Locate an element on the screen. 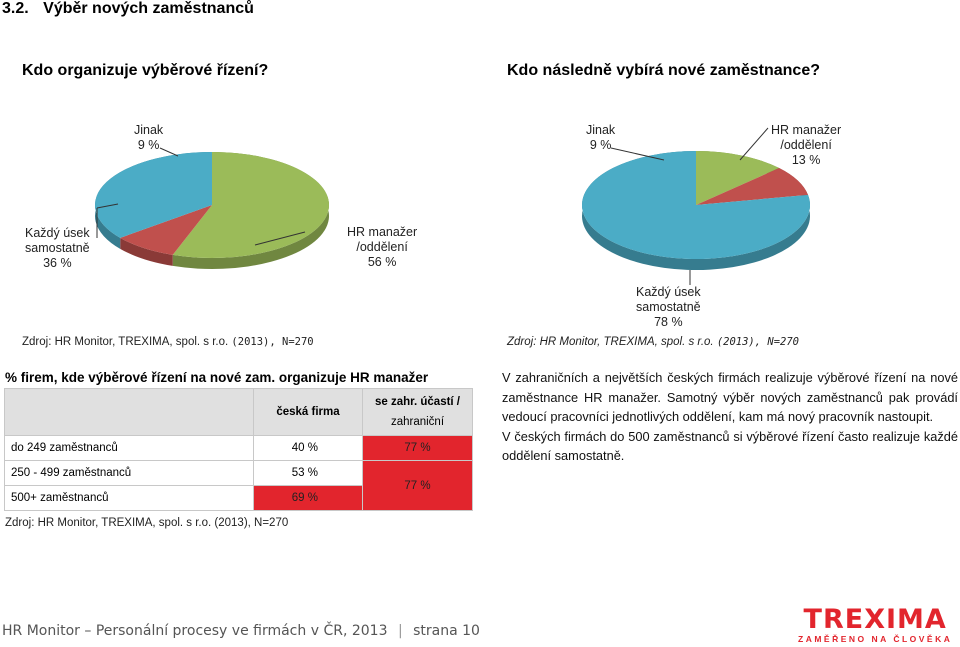 The image size is (960, 647). right-label-kazdy-usek: Každý úsek samostatně 78 % is located at coordinates (668, 307).